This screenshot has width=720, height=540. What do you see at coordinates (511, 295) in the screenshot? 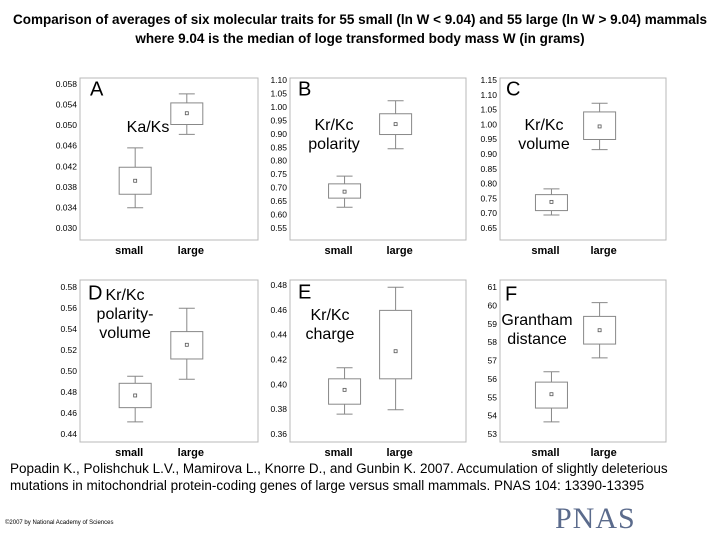
I see `panel-letter: F` at bounding box center [511, 295].